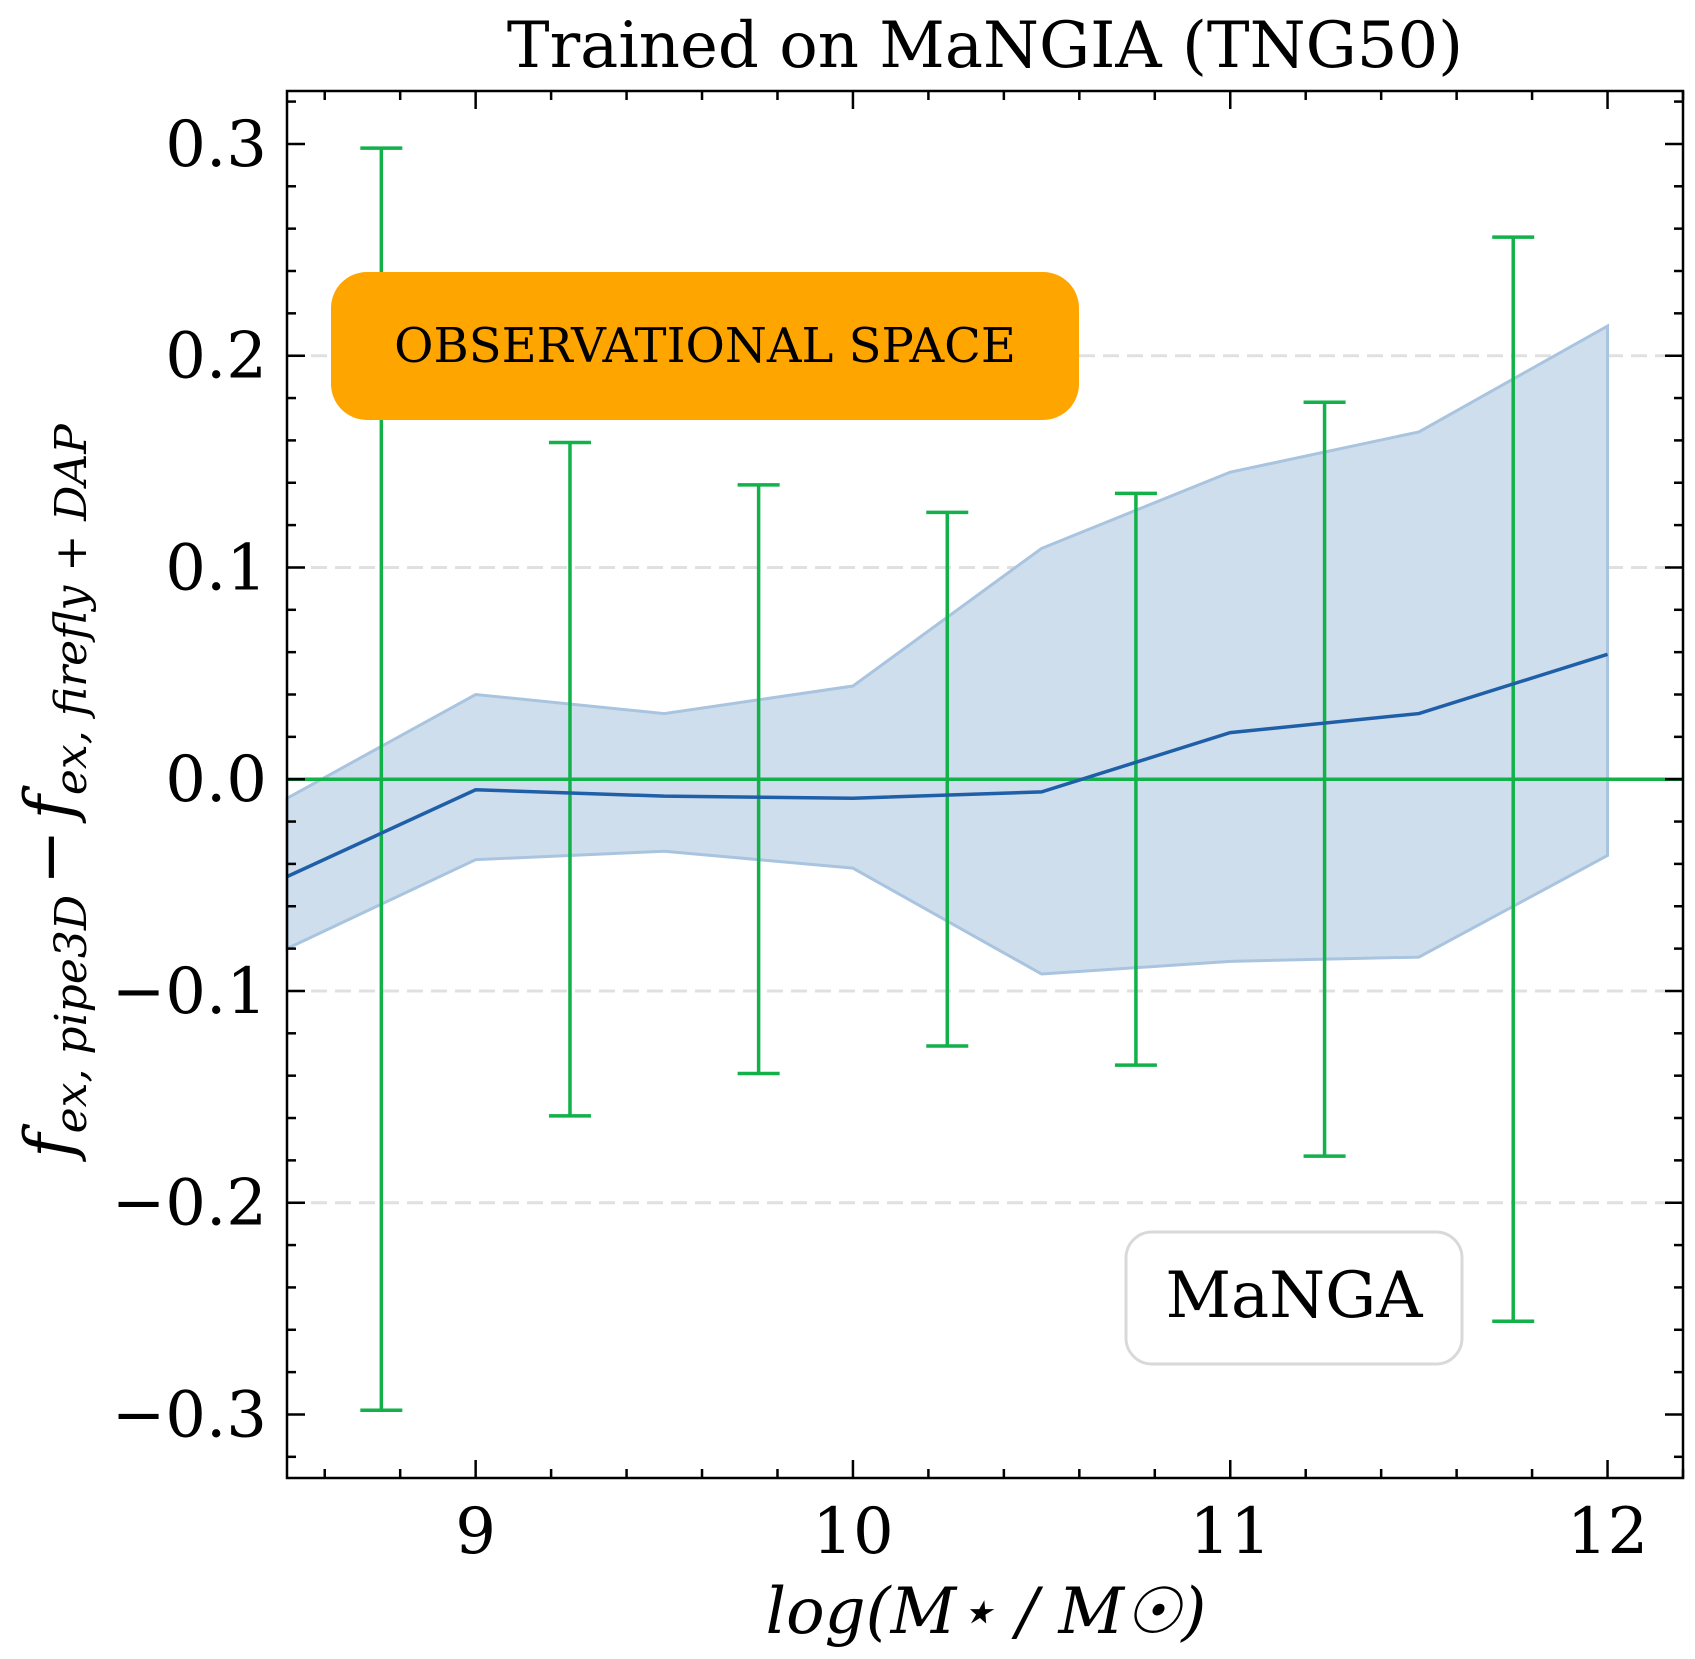 The width and height of the screenshot is (1695, 1659). Describe the element at coordinates (189, 1415) in the screenshot. I see `y-tick-label: −0.3` at that location.